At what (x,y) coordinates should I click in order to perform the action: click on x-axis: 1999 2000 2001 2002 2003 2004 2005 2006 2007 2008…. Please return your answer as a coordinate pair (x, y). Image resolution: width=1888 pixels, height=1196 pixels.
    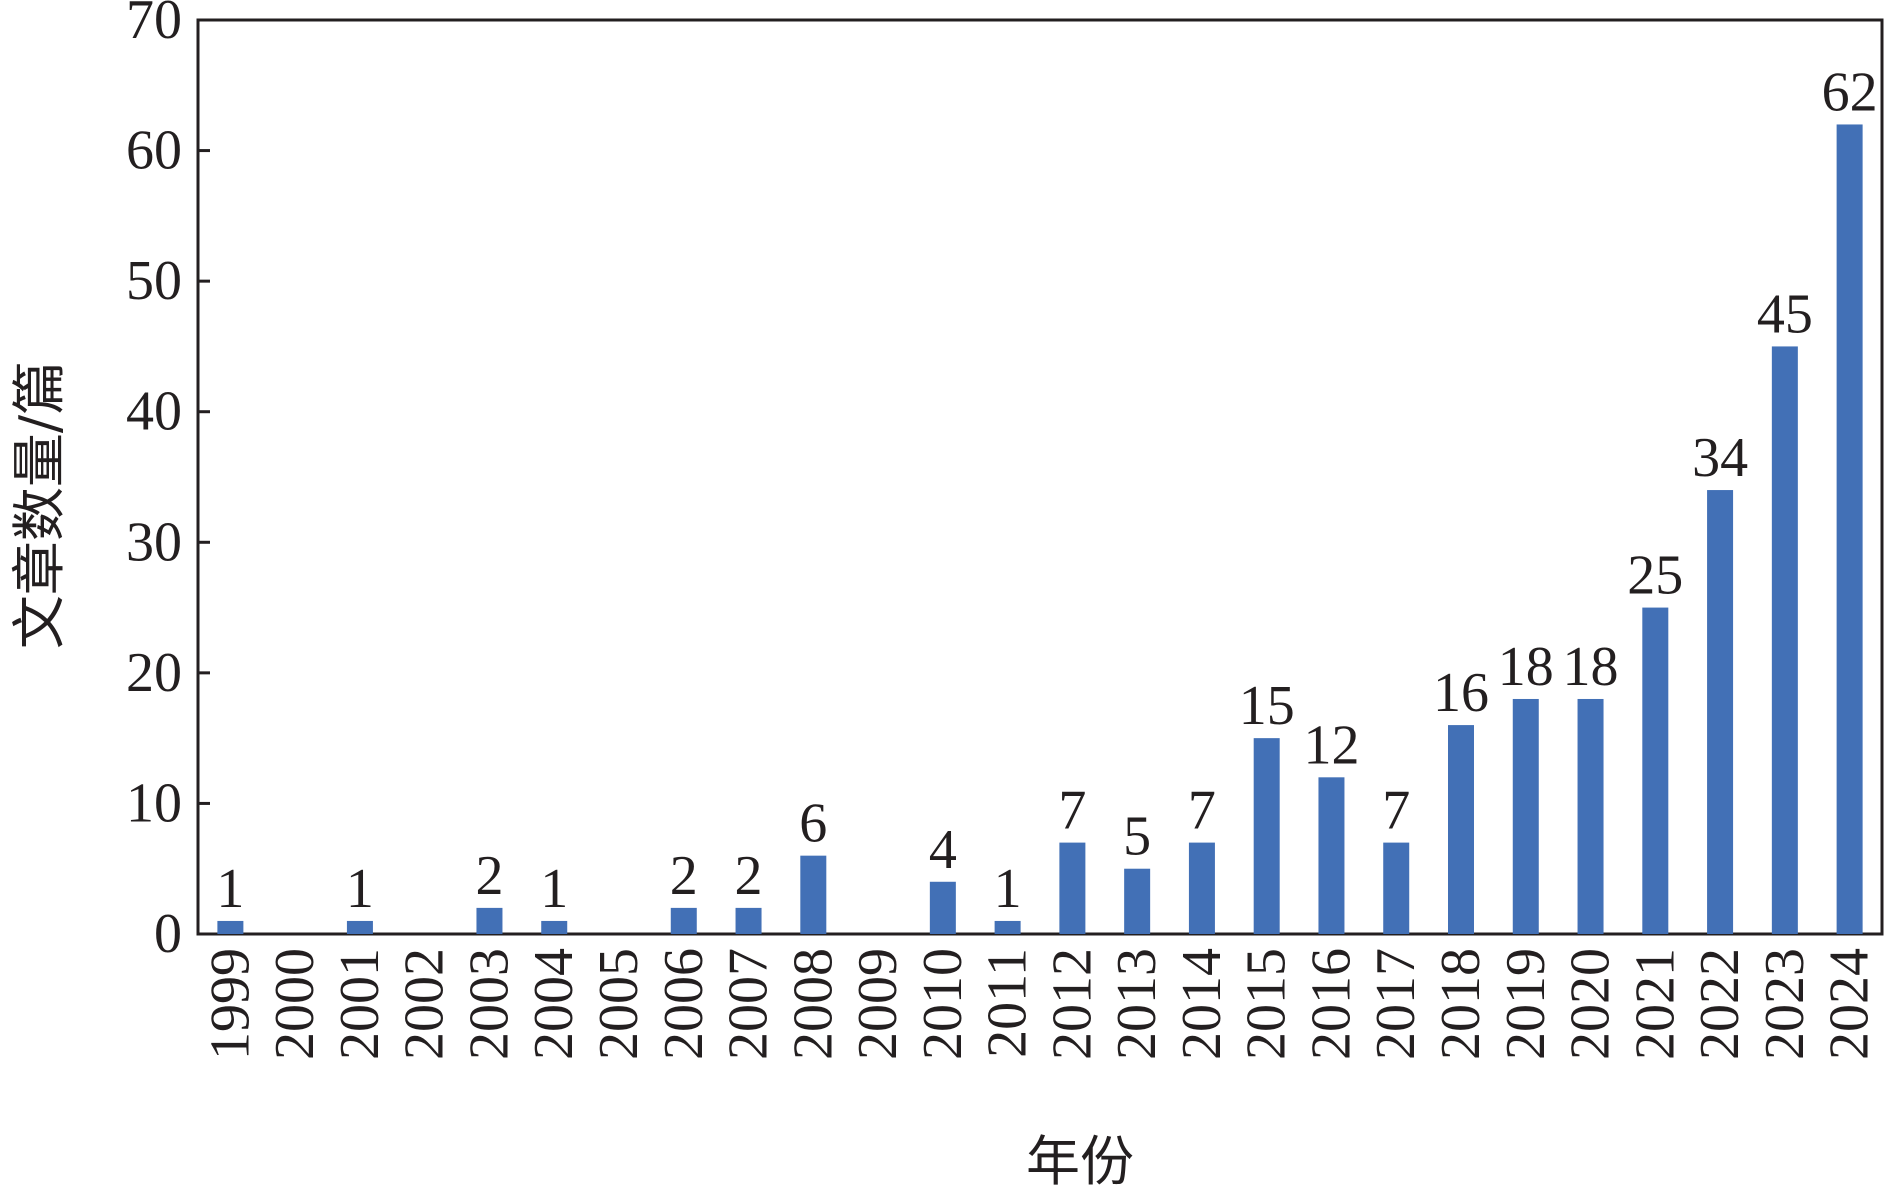
    Looking at the image, I should click on (1039, 1004).